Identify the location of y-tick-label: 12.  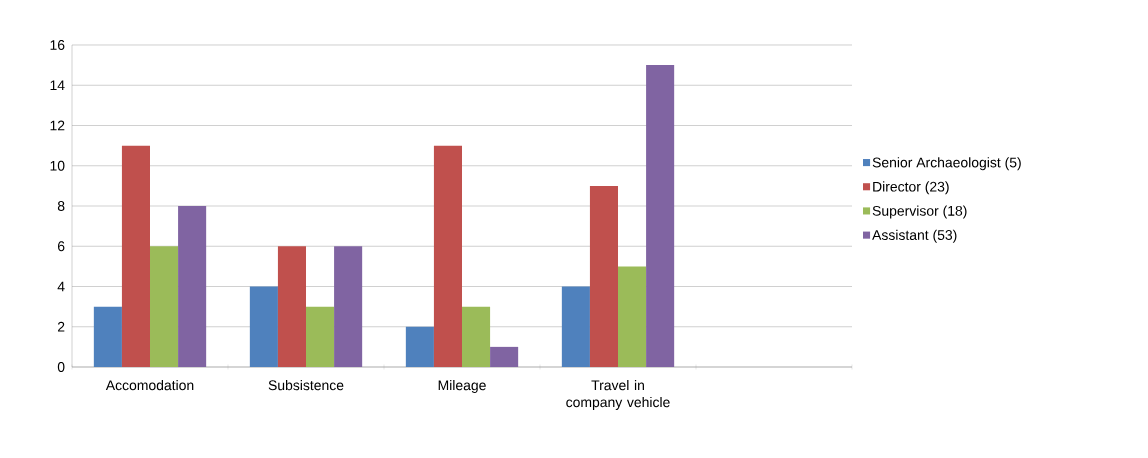
(57, 125).